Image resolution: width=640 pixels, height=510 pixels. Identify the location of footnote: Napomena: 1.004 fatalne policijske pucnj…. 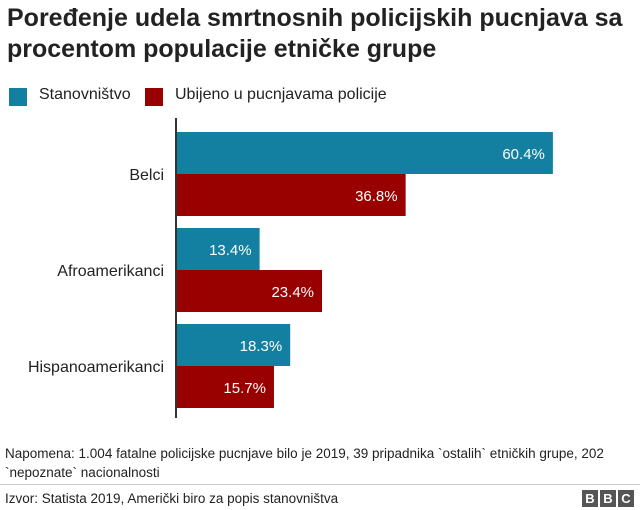
(304, 463).